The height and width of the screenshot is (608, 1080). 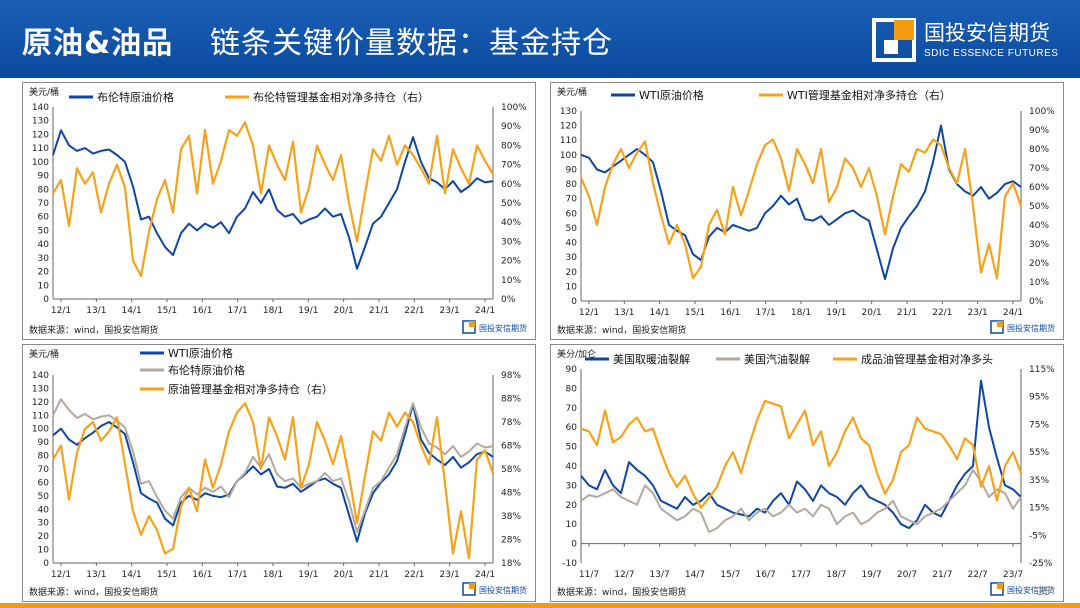 What do you see at coordinates (572, 448) in the screenshot?
I see `y-tick-left: 50` at bounding box center [572, 448].